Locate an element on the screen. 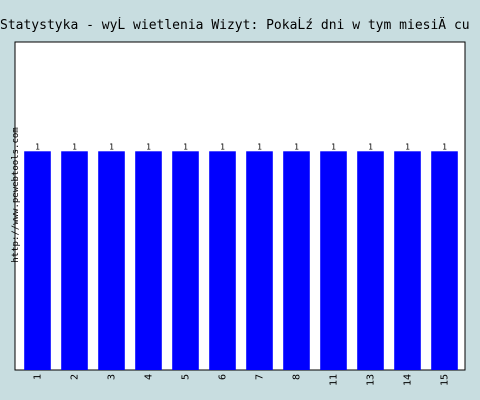 This screenshot has height=400, width=480. x-tick-label-1: 1 is located at coordinates (38, 377).